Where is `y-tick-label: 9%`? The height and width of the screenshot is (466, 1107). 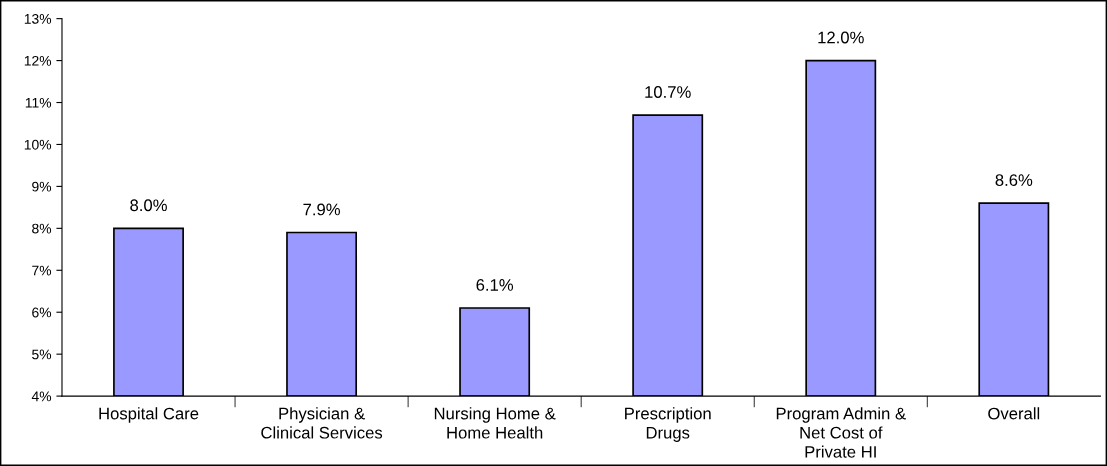
y-tick-label: 9% is located at coordinates (42, 186).